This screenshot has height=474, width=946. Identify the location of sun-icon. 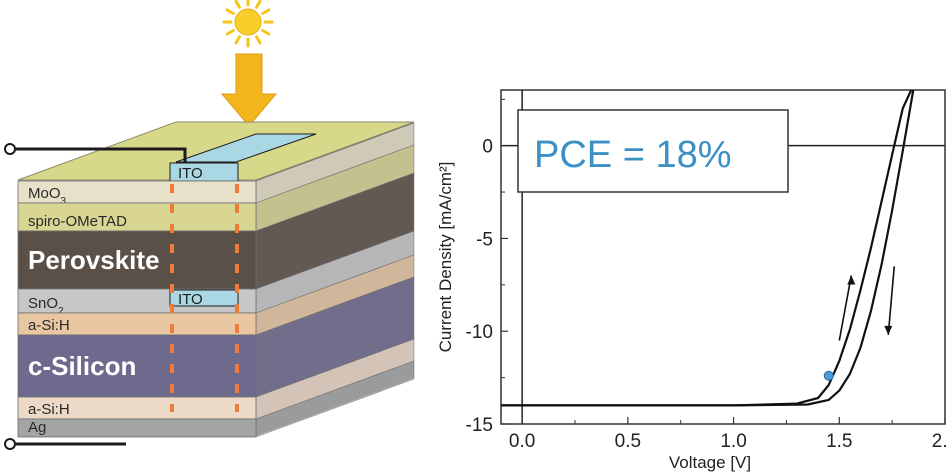
(248, 24).